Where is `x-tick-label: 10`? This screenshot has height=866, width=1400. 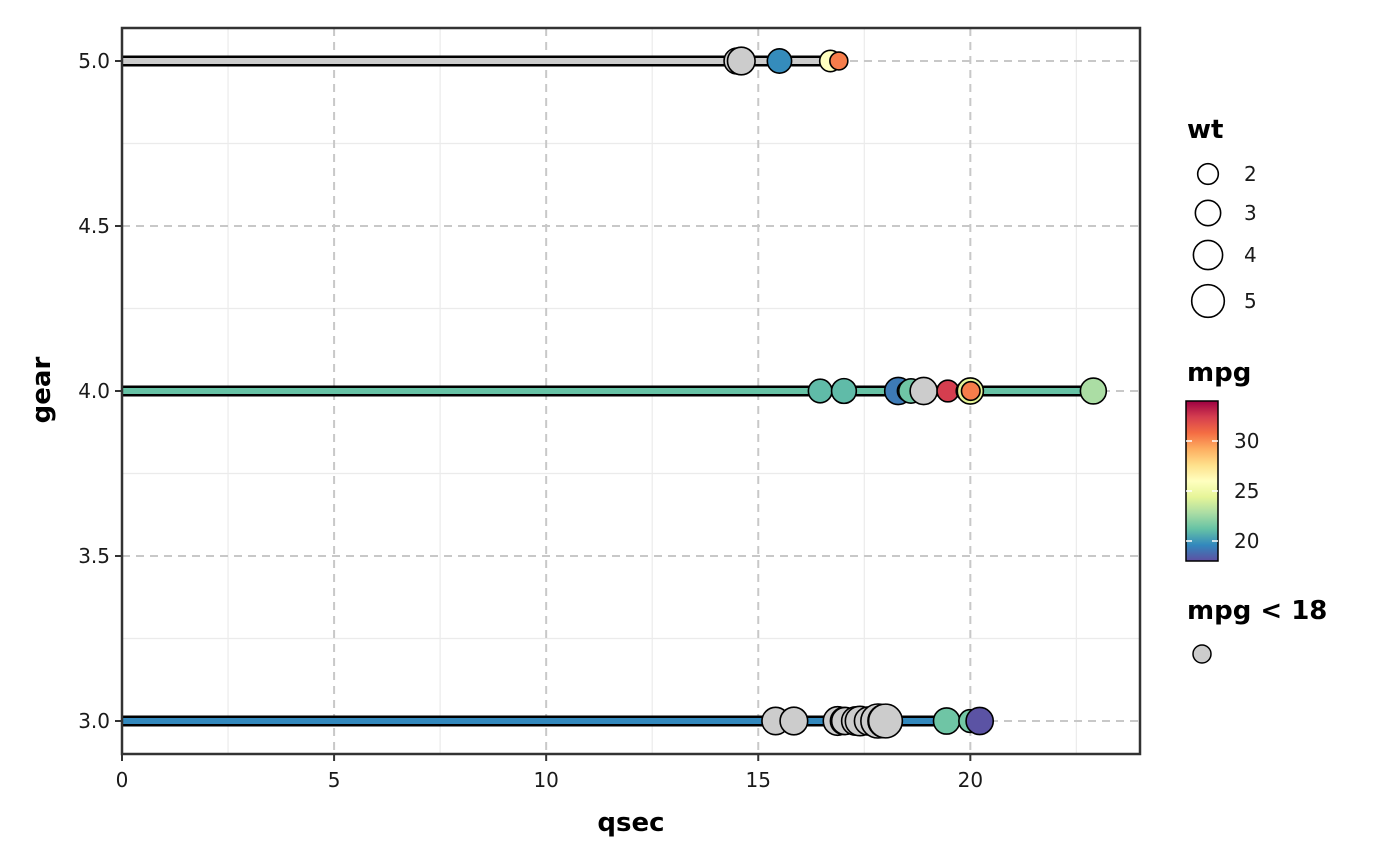
x-tick-label: 10 is located at coordinates (545, 780).